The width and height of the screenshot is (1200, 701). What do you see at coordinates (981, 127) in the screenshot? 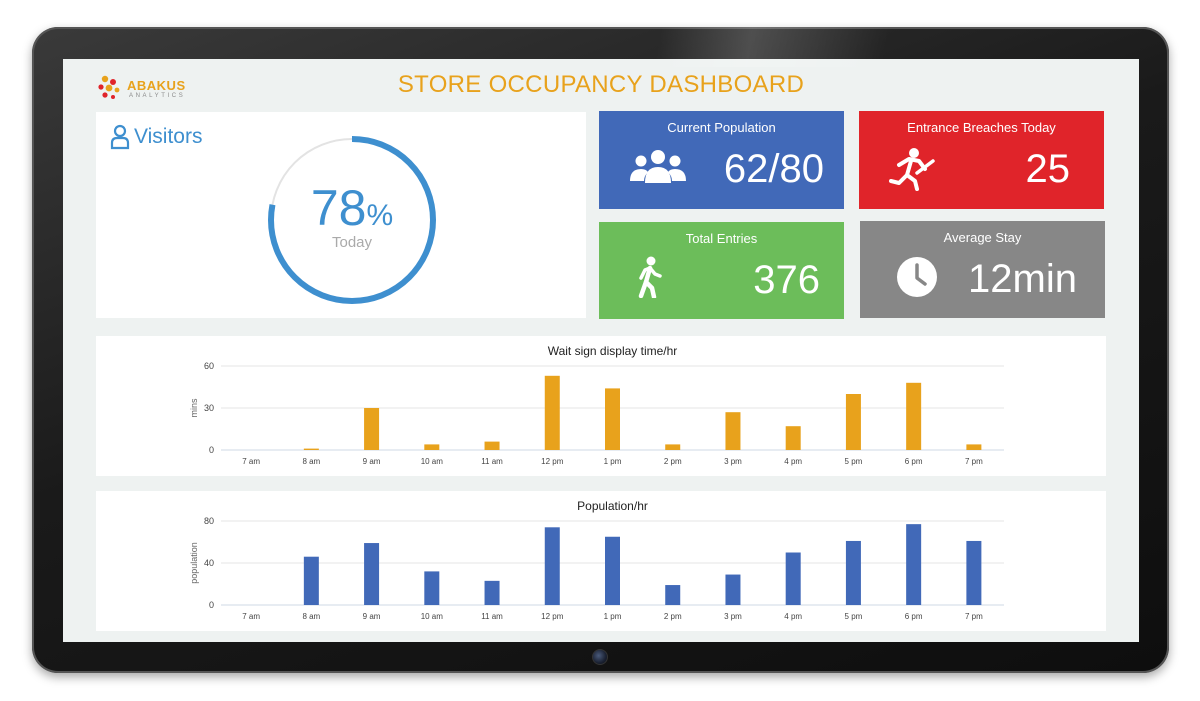
I see `entrance-breaches-label: Entrance Breaches Today` at bounding box center [981, 127].